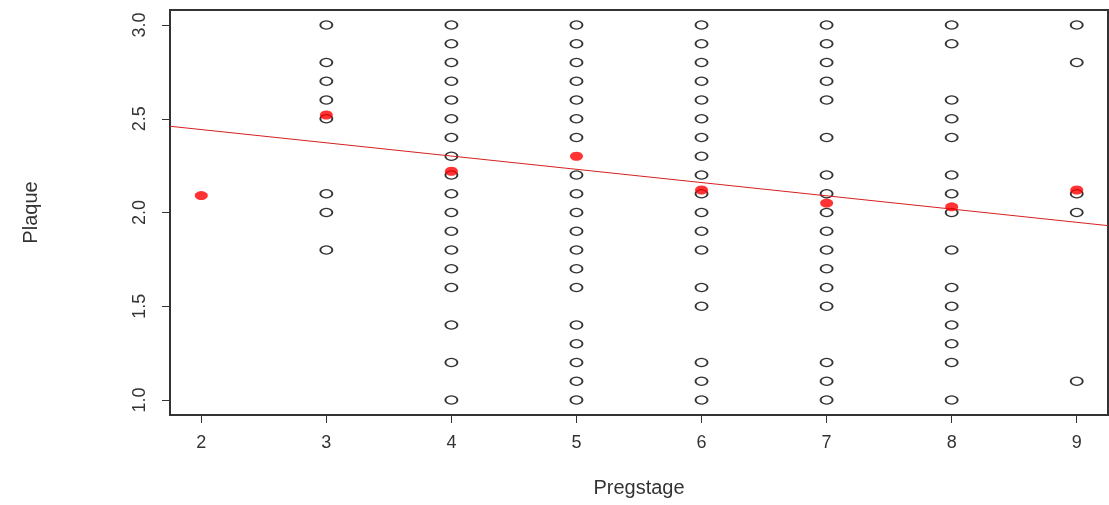 The width and height of the screenshot is (1109, 505). What do you see at coordinates (201, 442) in the screenshot?
I see `x-tick-label: 2` at bounding box center [201, 442].